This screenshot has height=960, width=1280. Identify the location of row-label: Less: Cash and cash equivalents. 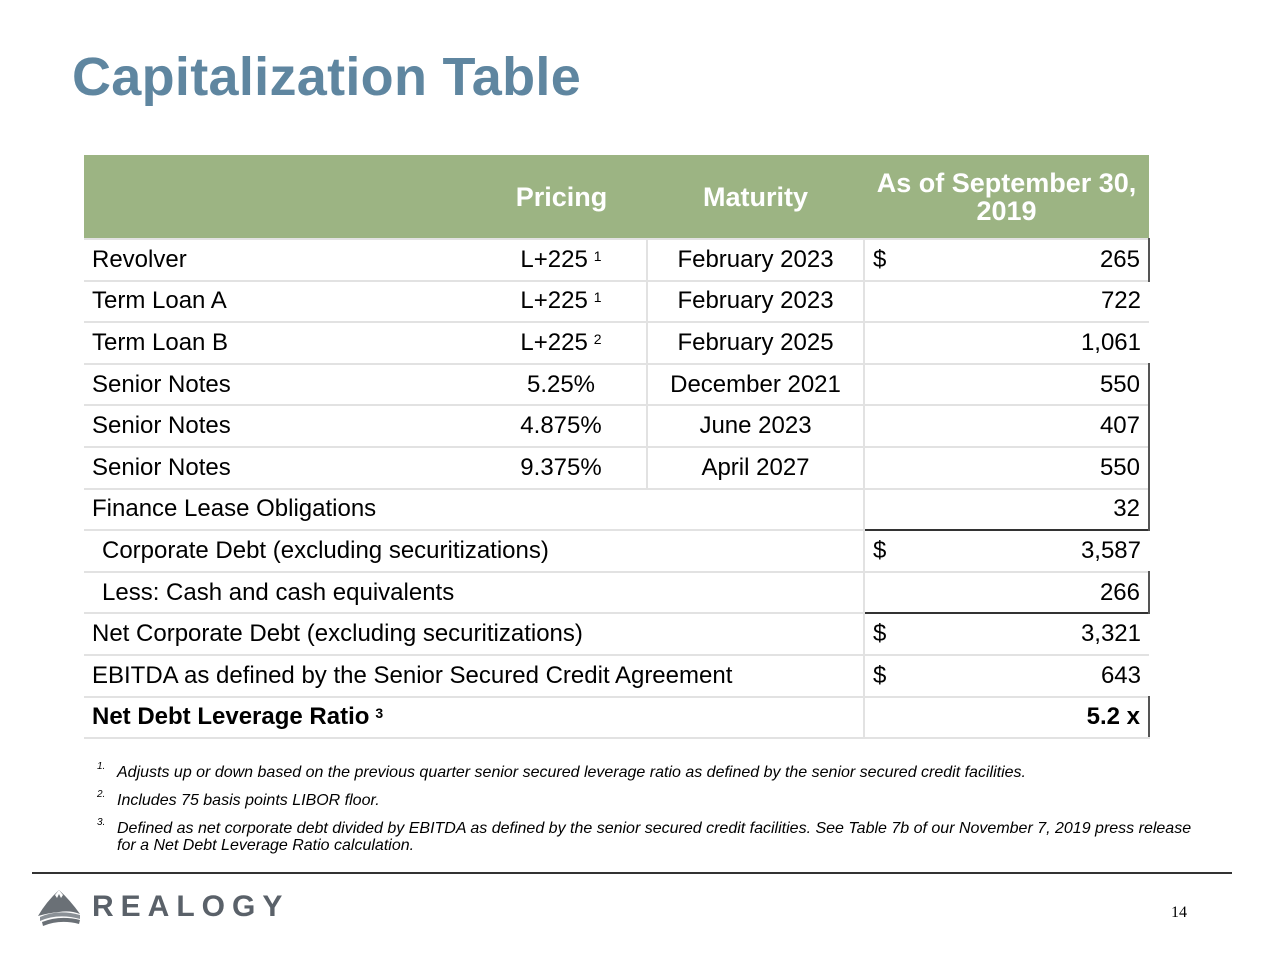
(474, 592).